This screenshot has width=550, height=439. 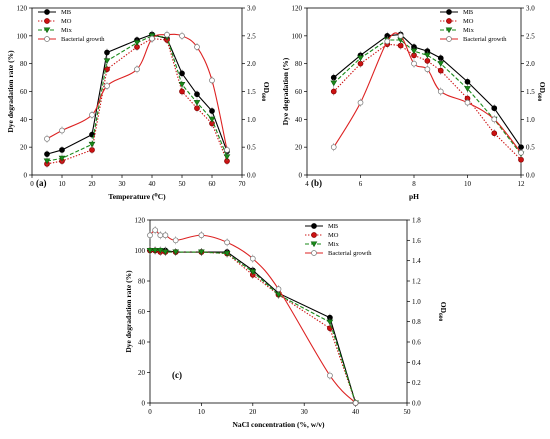 I want to click on x-tick-label: 50, so click(x=408, y=412).